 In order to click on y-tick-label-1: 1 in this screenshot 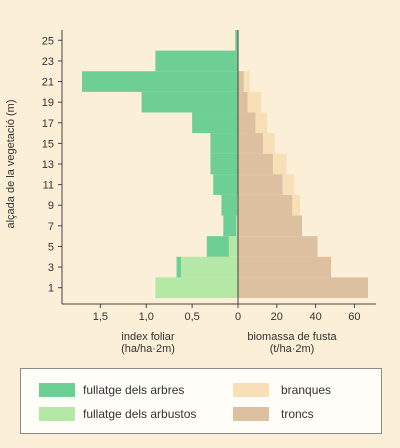, I will do `click(51, 289)`.